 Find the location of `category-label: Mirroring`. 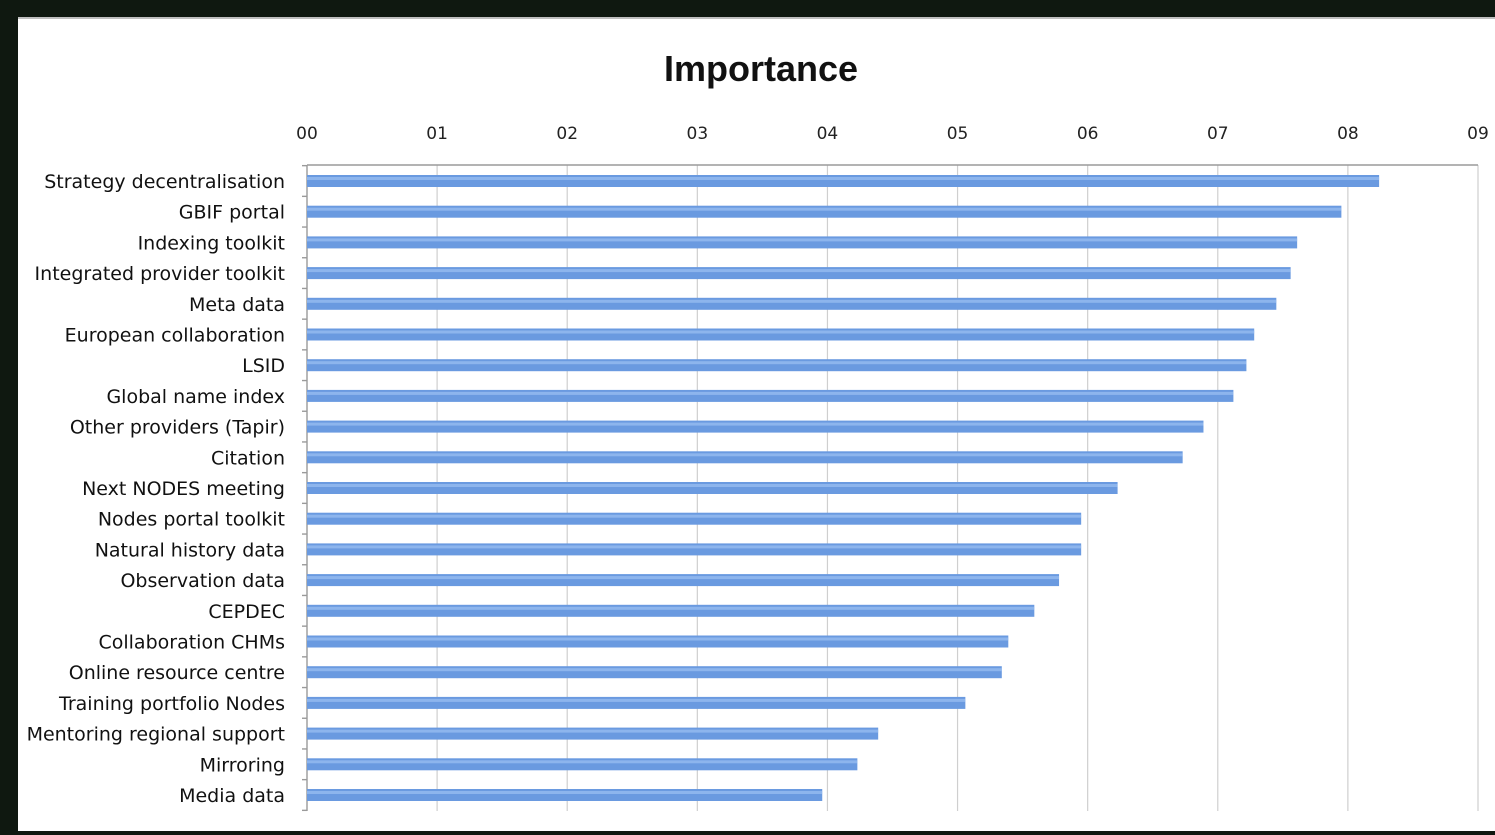

category-label: Mirroring is located at coordinates (242, 765).